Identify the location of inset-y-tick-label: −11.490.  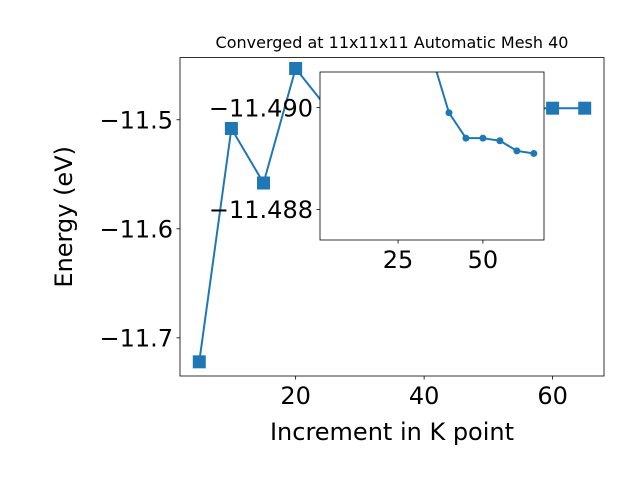
(261, 108).